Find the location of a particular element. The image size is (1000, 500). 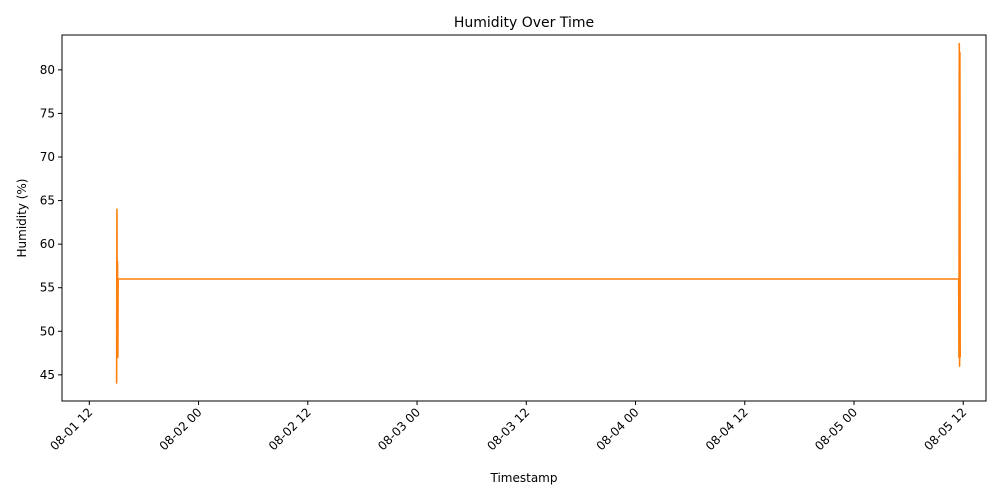

y-tick-label-2: 55 is located at coordinates (47, 288).